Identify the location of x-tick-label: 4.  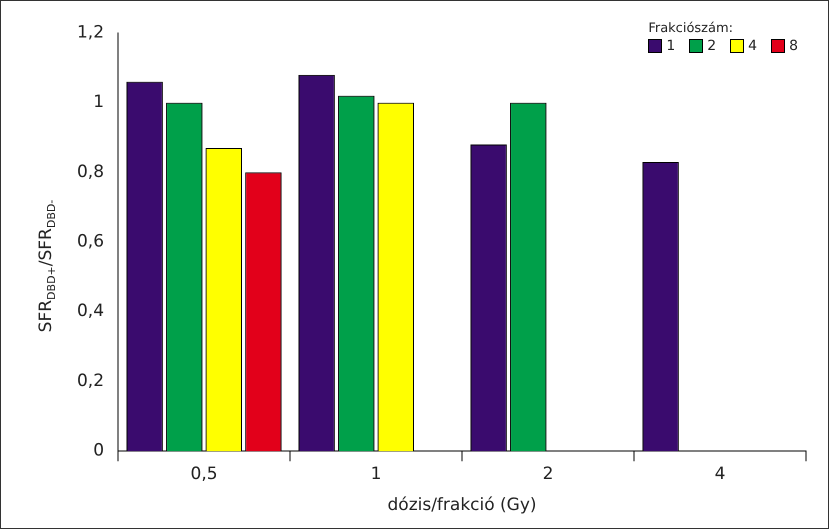
(720, 474).